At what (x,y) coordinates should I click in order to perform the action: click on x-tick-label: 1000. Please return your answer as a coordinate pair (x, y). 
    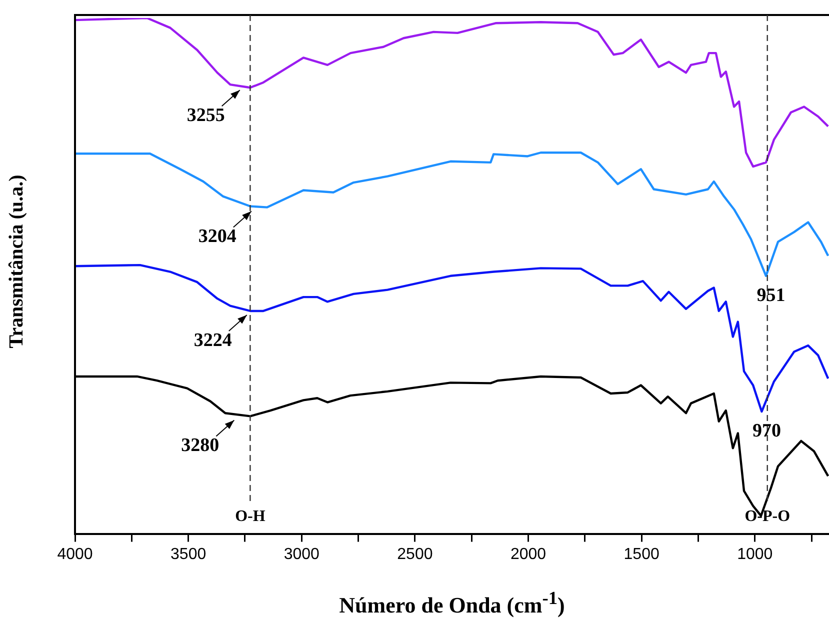
    Looking at the image, I should click on (755, 554).